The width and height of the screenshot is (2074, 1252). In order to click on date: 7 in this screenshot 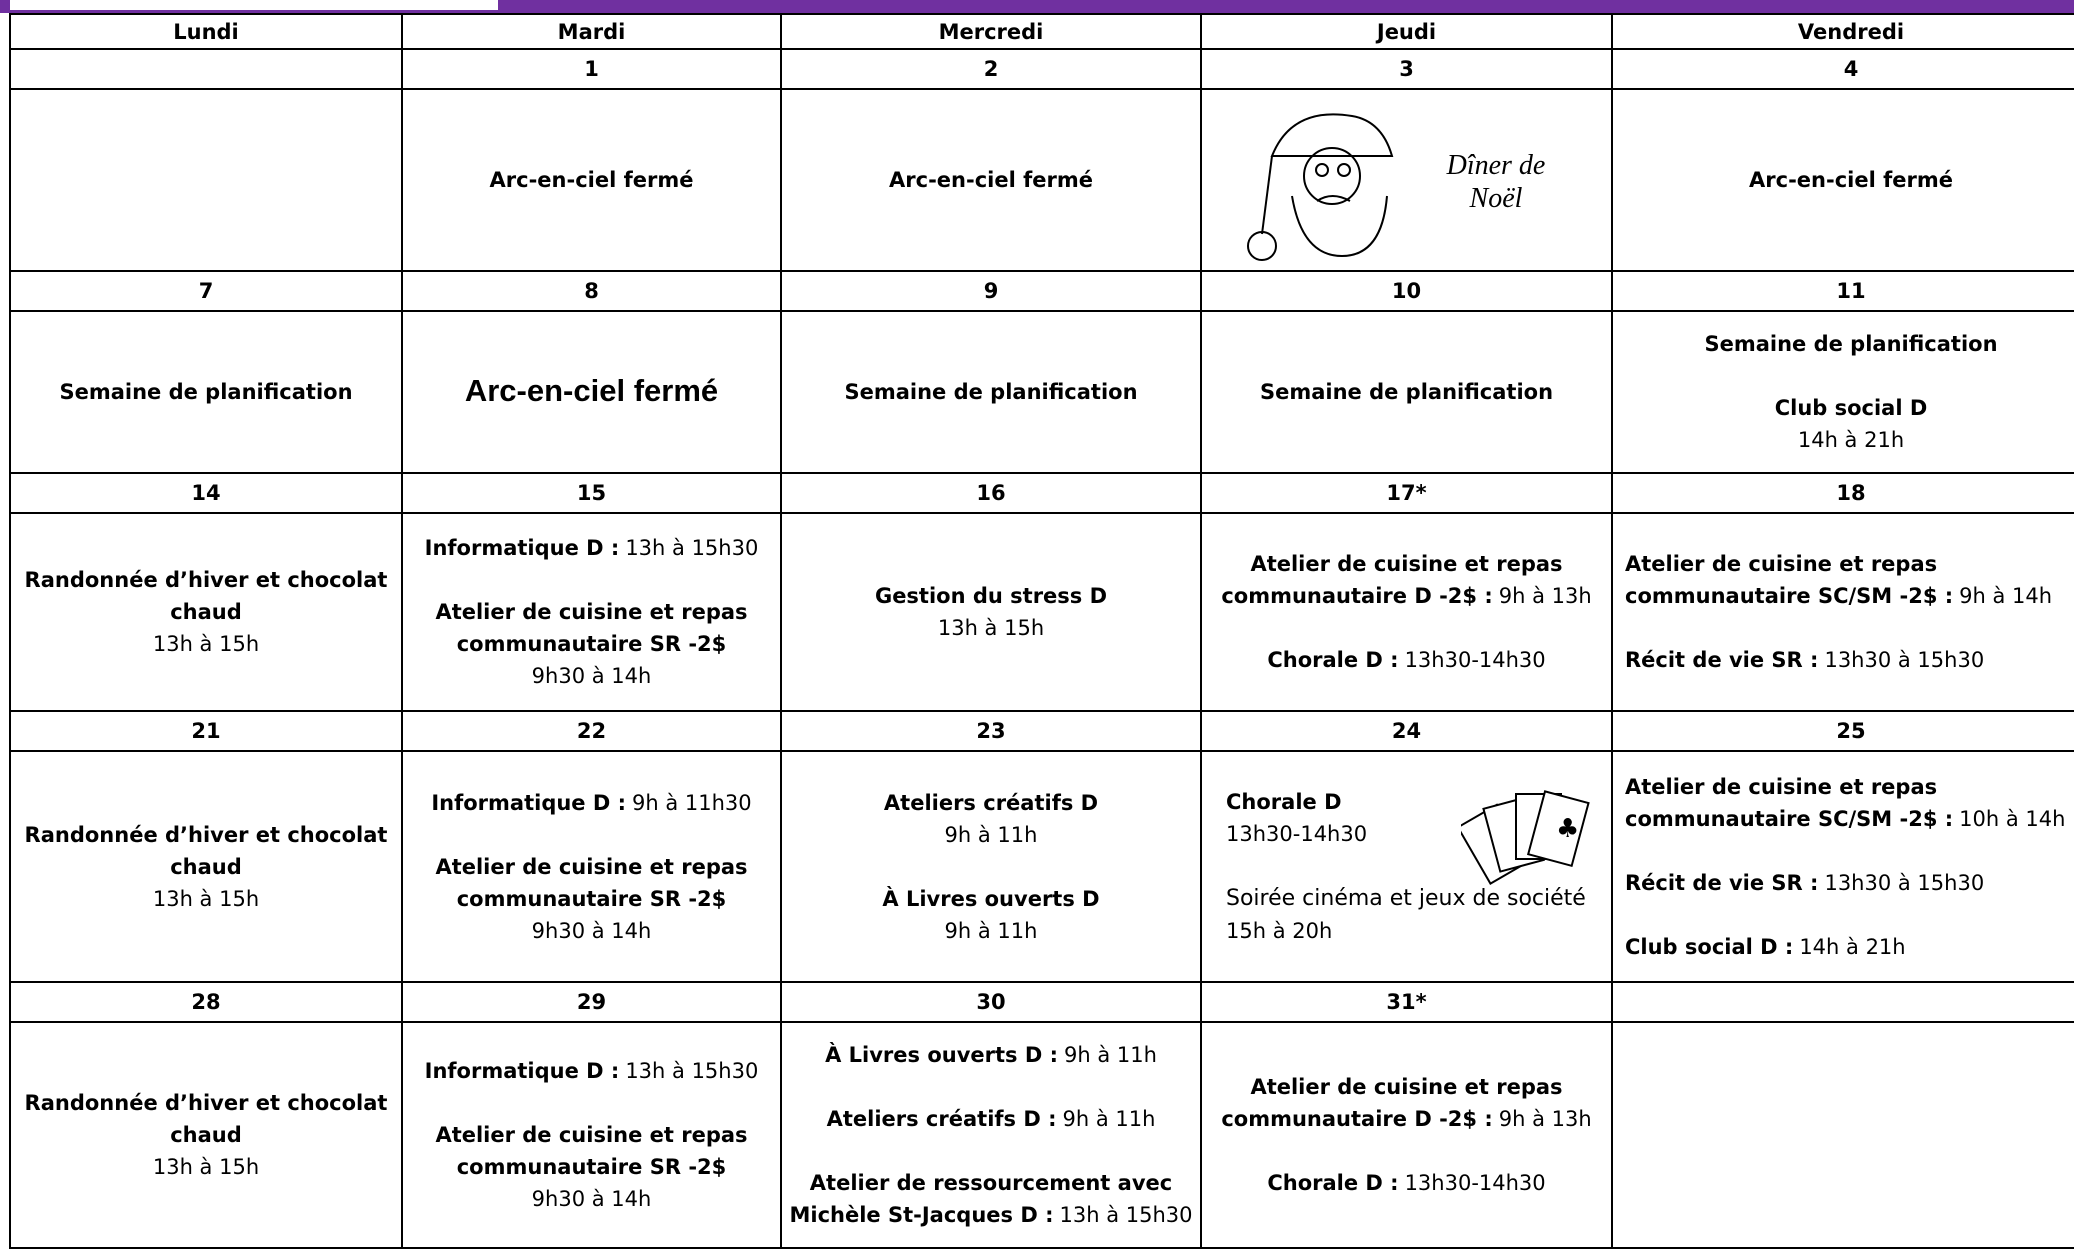, I will do `click(206, 291)`.